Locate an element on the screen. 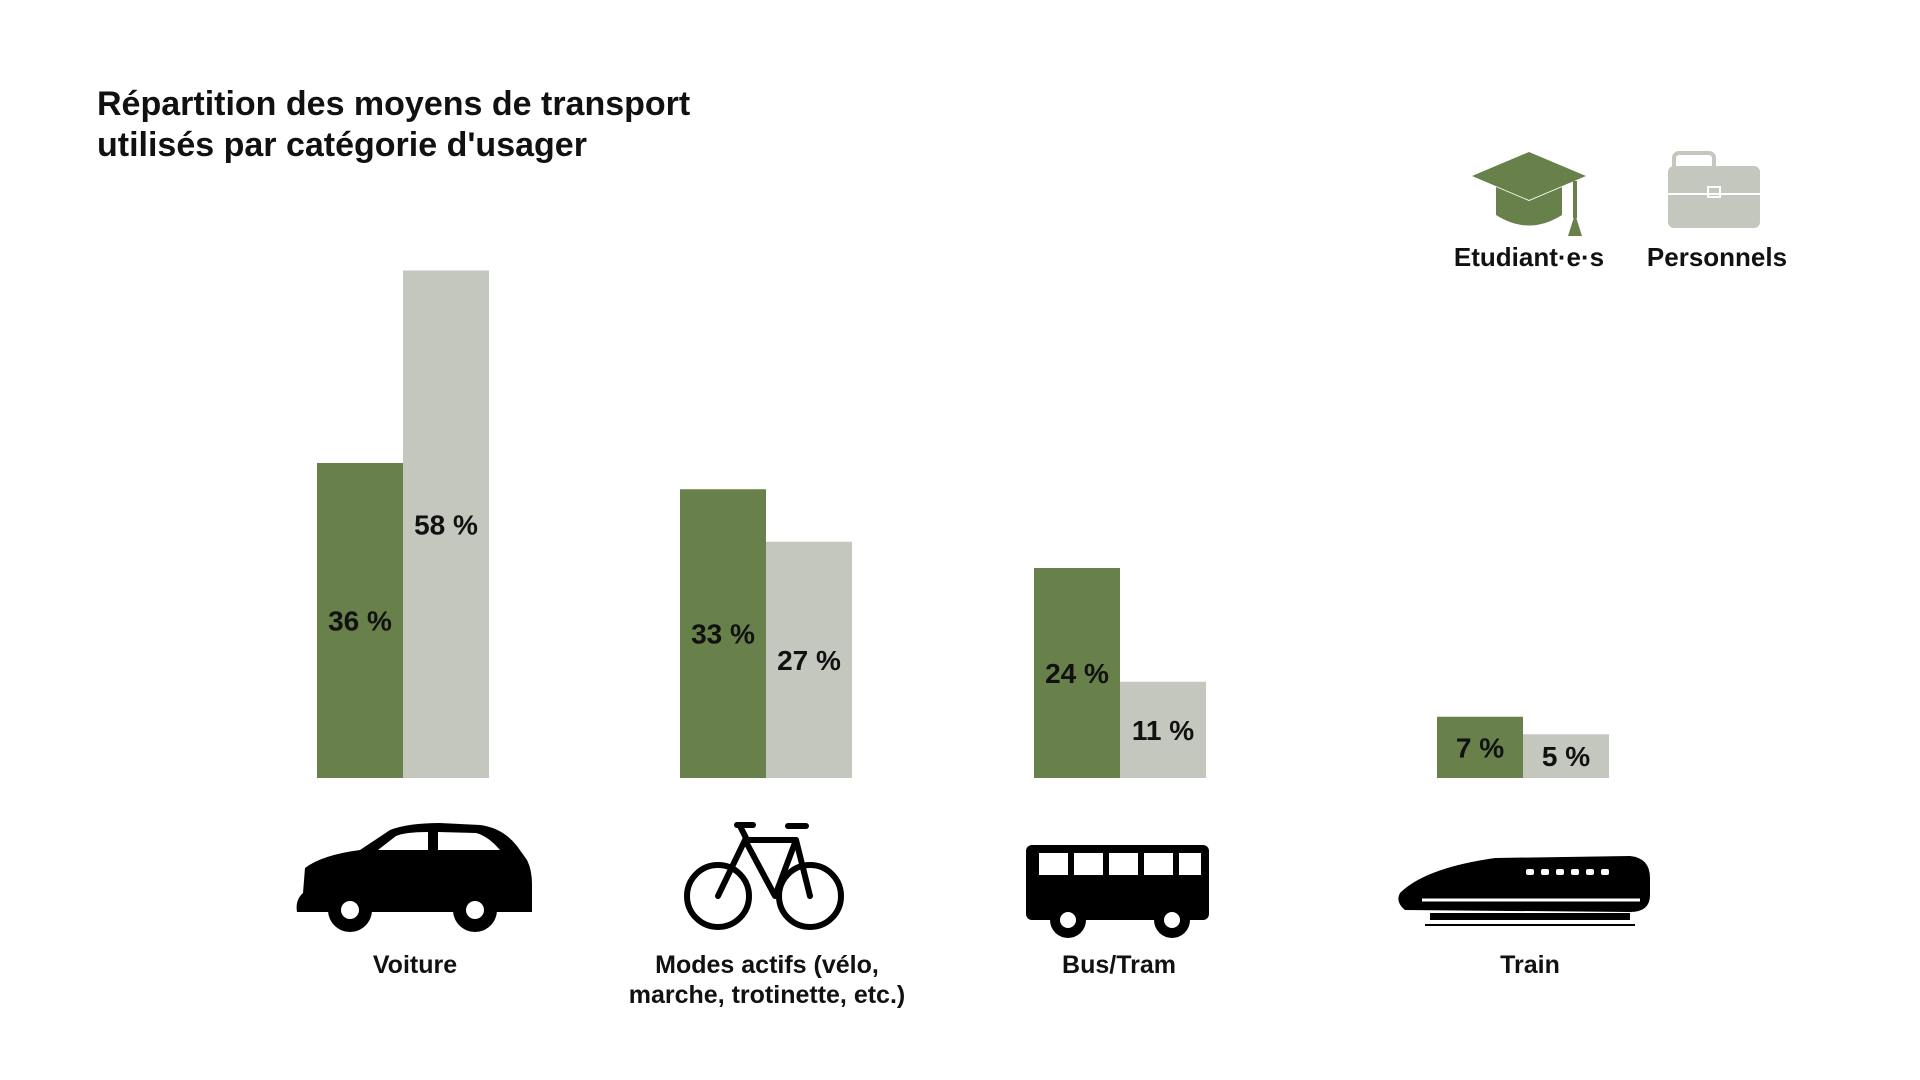 The width and height of the screenshot is (1920, 1080). train-icon is located at coordinates (1524, 891).